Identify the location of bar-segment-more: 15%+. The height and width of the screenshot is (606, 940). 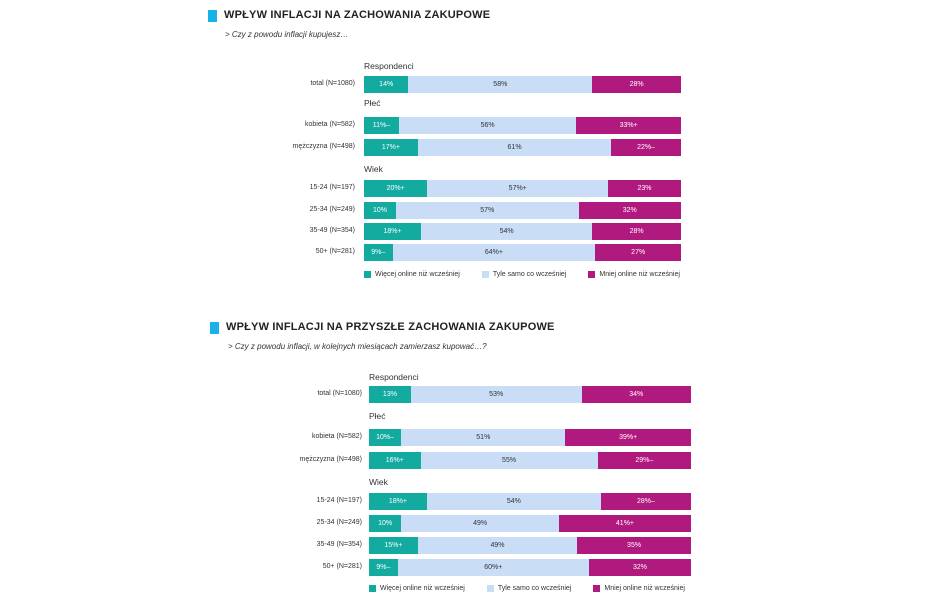
(393, 545).